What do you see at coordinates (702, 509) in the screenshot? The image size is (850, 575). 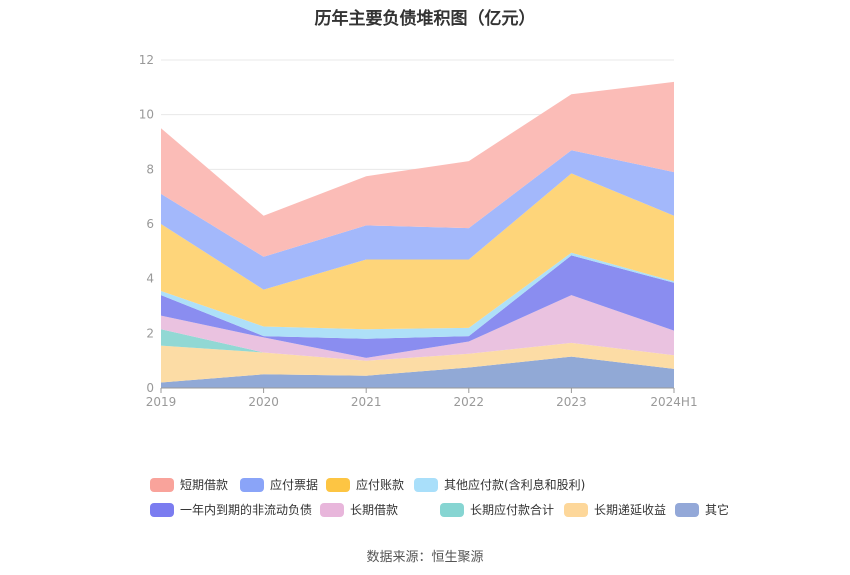 I see `legend-item-others: 其它` at bounding box center [702, 509].